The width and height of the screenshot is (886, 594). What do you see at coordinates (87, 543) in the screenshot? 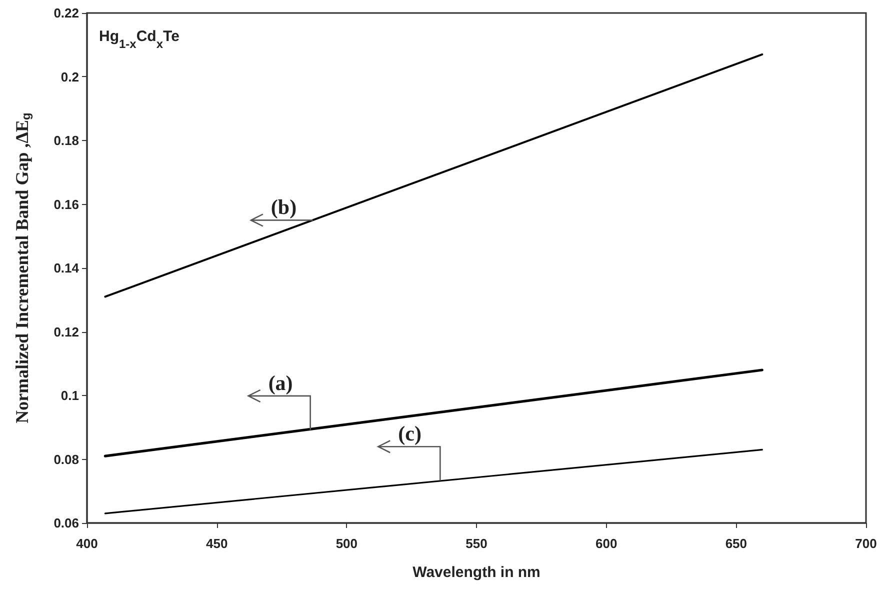
I see `x-tick-label: 400` at bounding box center [87, 543].